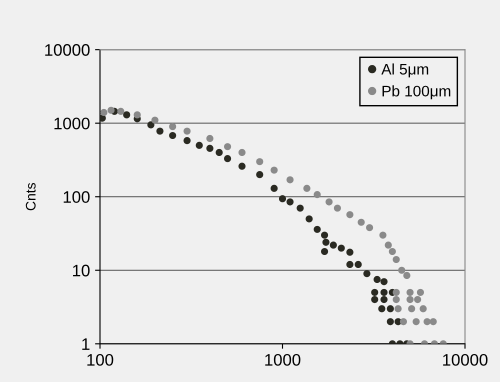 The height and width of the screenshot is (382, 500). What do you see at coordinates (81, 270) in the screenshot?
I see `y-tick-label: 10` at bounding box center [81, 270].